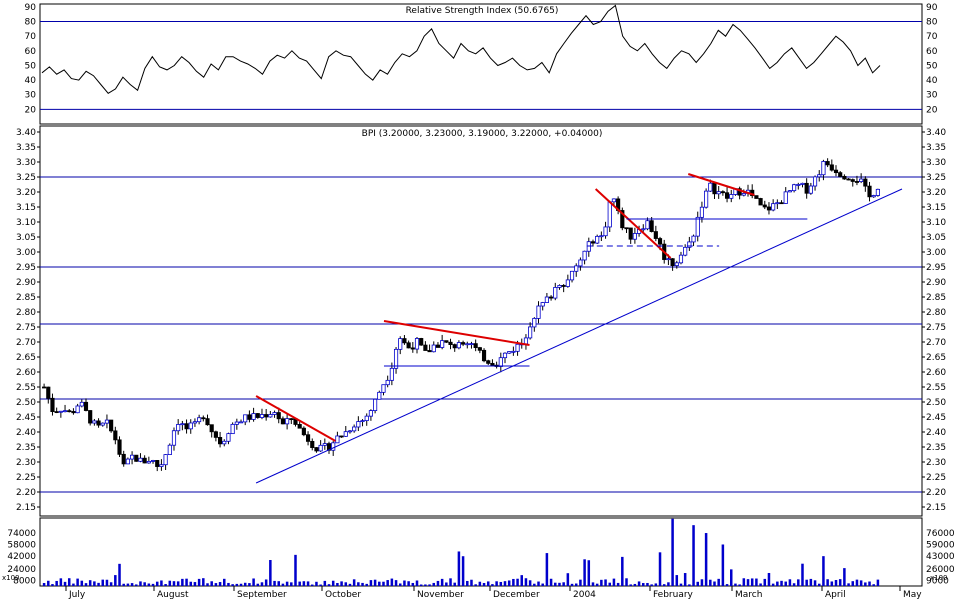 This screenshot has width=964, height=603. I want to click on rsi-tick-left: 80, so click(31, 23).